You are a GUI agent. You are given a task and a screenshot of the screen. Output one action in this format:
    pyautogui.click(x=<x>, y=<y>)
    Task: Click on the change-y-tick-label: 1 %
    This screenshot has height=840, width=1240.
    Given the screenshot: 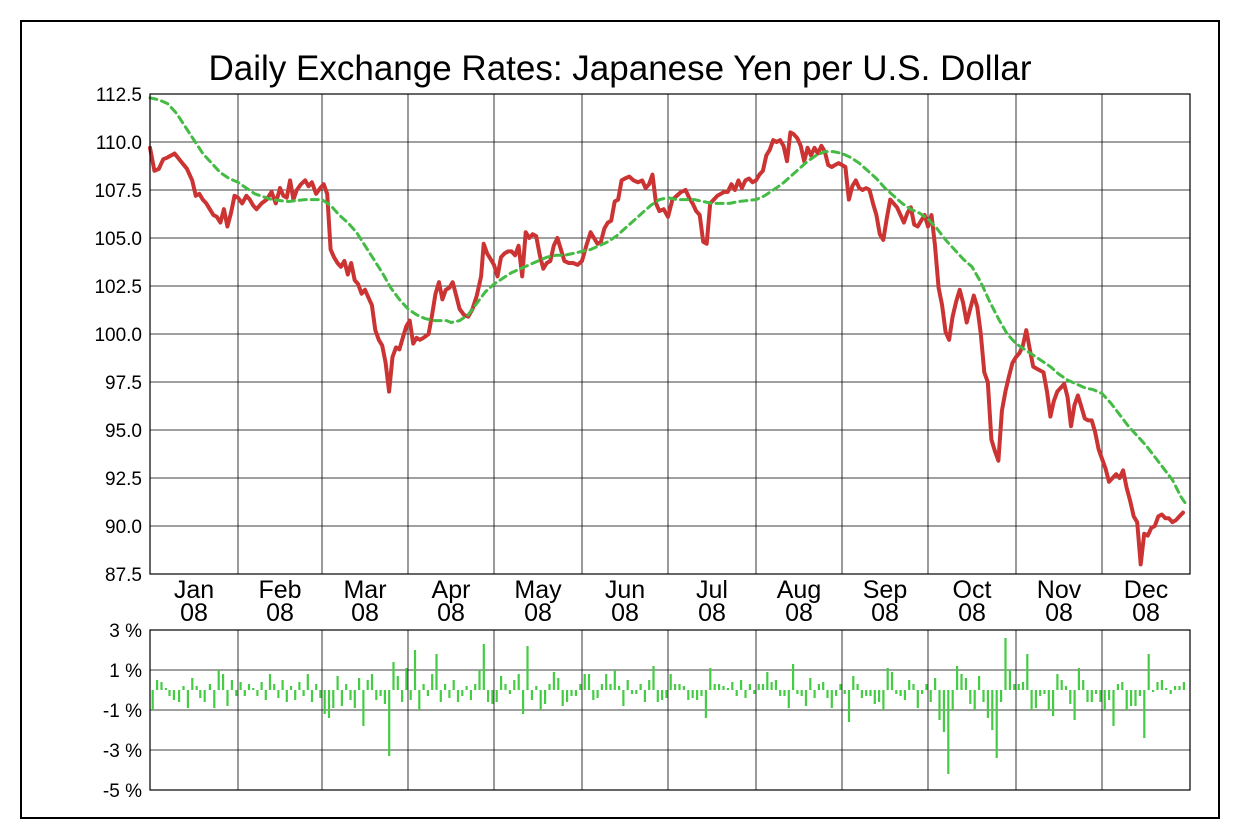 What is the action you would take?
    pyautogui.click(x=125, y=671)
    